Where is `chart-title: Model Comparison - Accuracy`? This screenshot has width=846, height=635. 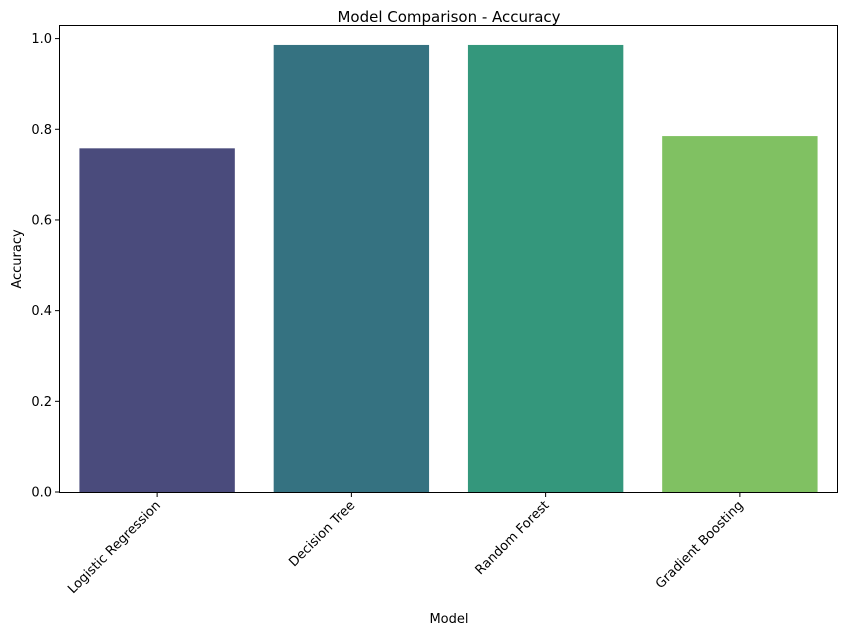 chart-title: Model Comparison - Accuracy is located at coordinates (448, 17).